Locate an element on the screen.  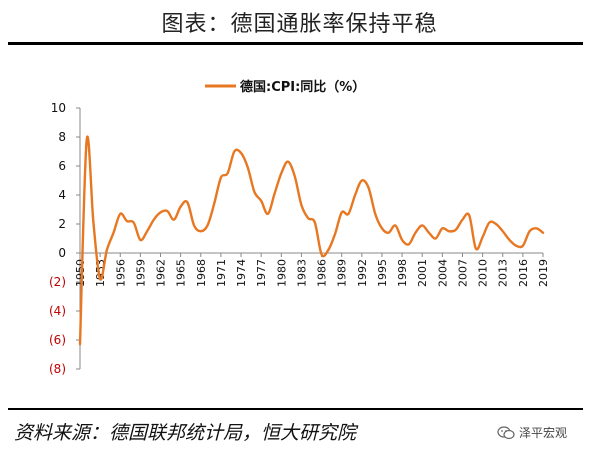
y-tick-label: (2) is located at coordinates (57, 282).